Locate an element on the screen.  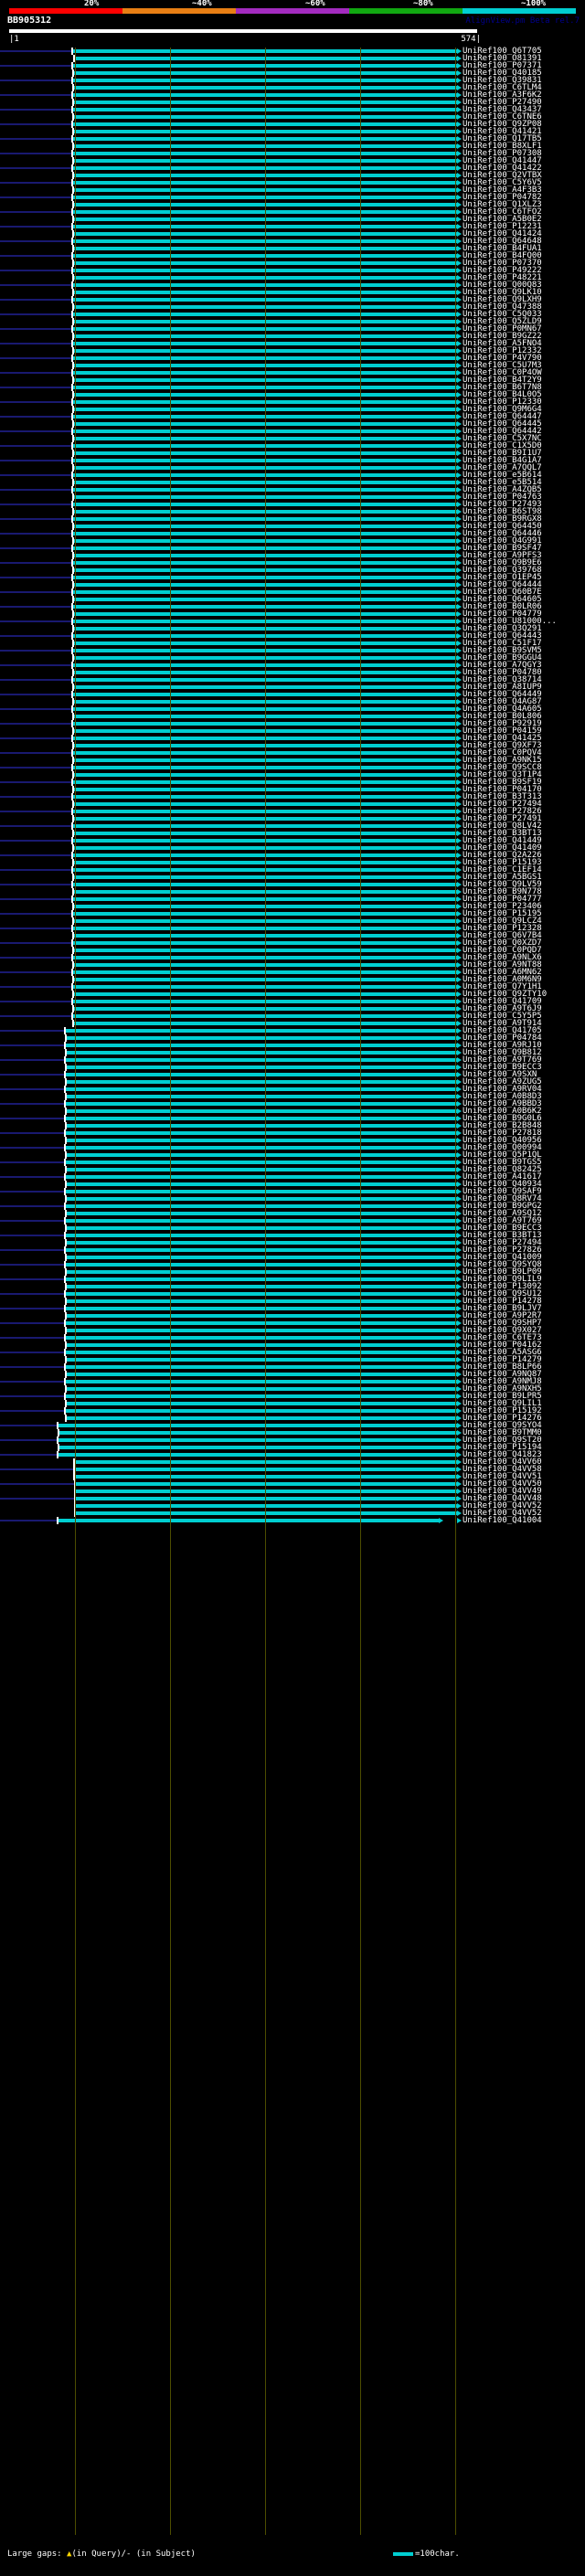
hit-row: UniRef100_Q47388 is located at coordinates (293, 307).